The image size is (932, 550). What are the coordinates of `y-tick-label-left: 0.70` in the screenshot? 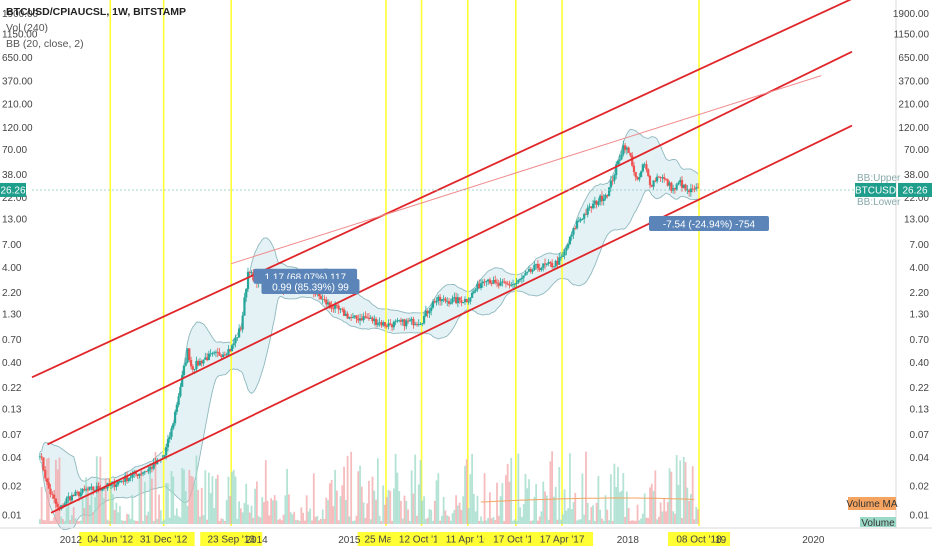 It's located at (12, 340).